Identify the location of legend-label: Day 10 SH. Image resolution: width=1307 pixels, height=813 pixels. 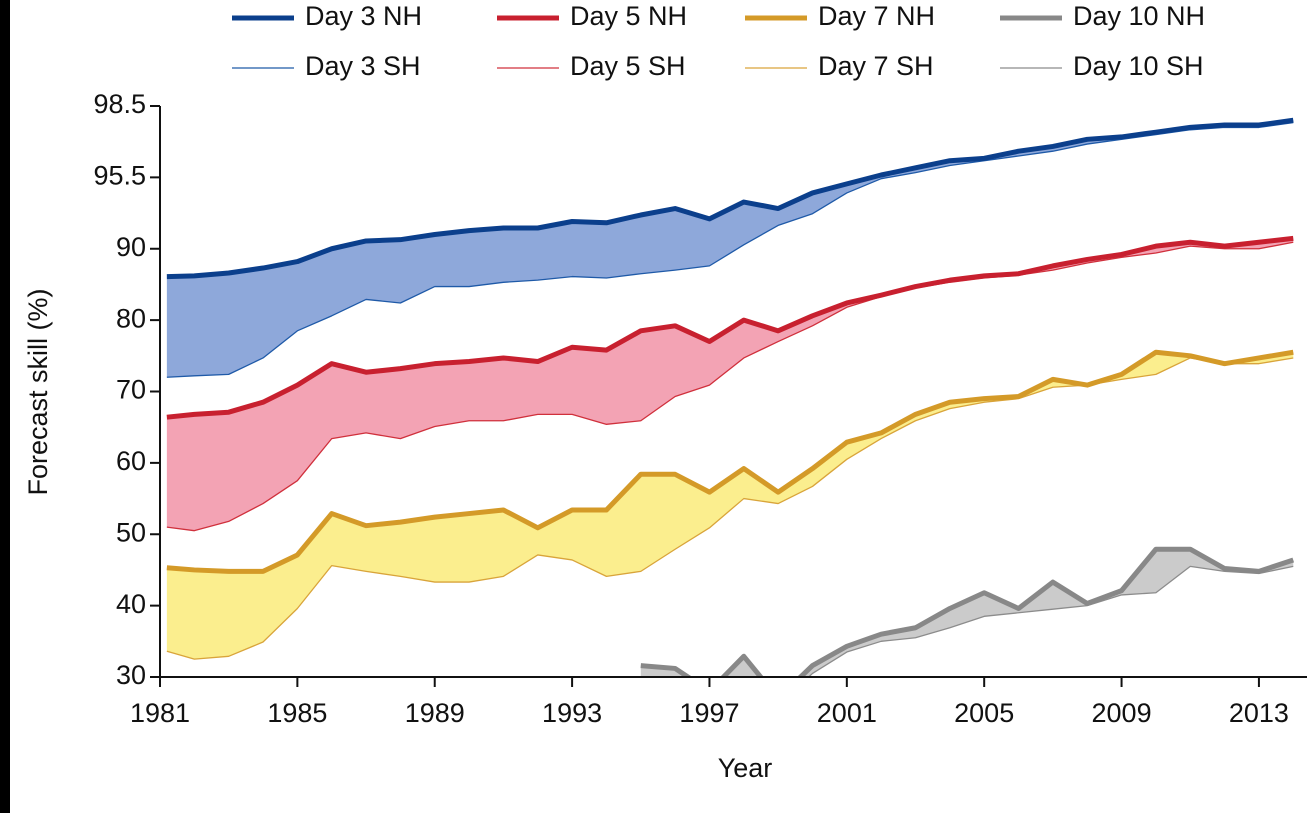
(1138, 66).